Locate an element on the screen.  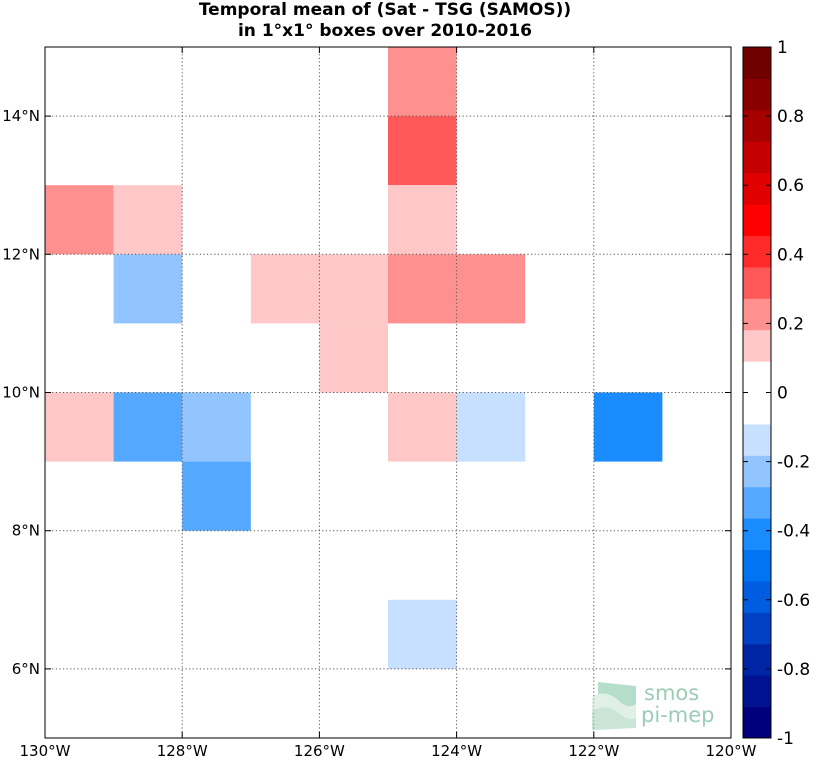
x-tick-label: 122°W is located at coordinates (593, 751).